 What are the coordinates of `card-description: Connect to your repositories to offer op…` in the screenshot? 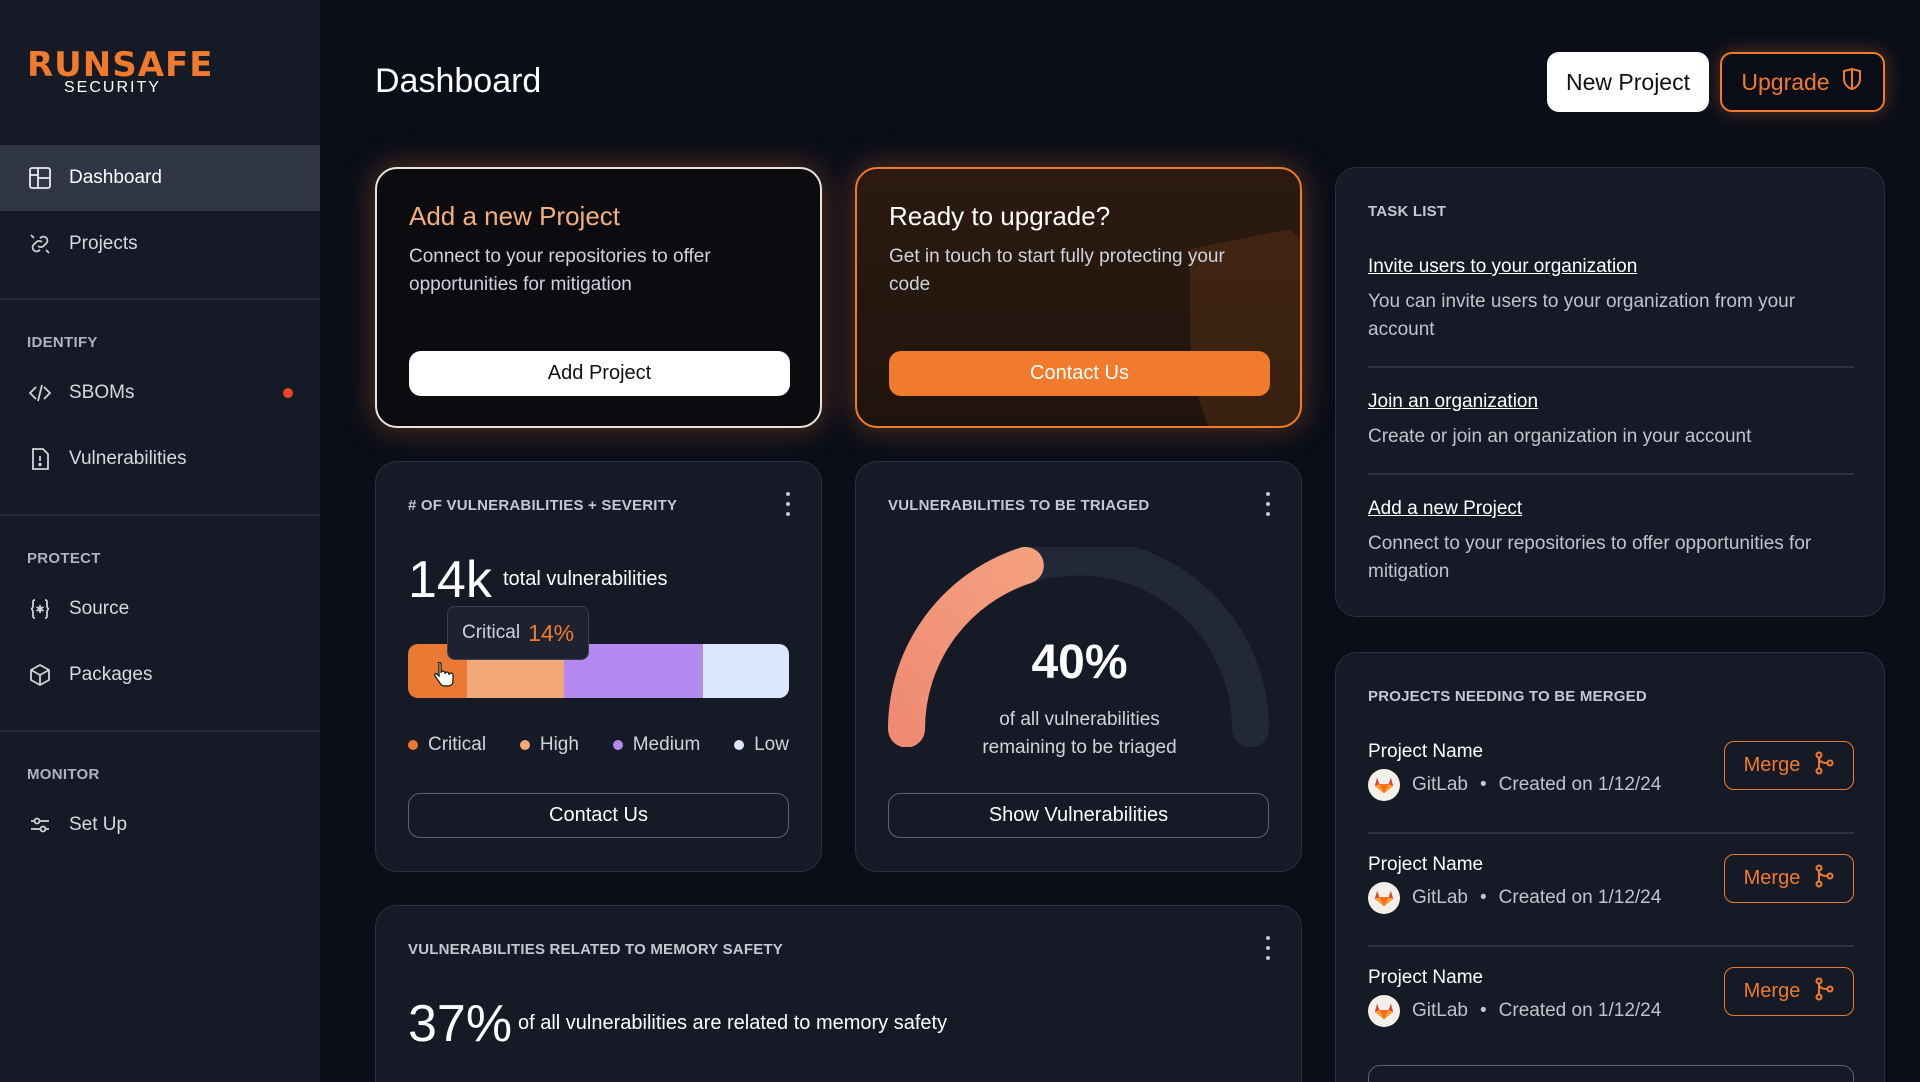 It's located at (560, 270).